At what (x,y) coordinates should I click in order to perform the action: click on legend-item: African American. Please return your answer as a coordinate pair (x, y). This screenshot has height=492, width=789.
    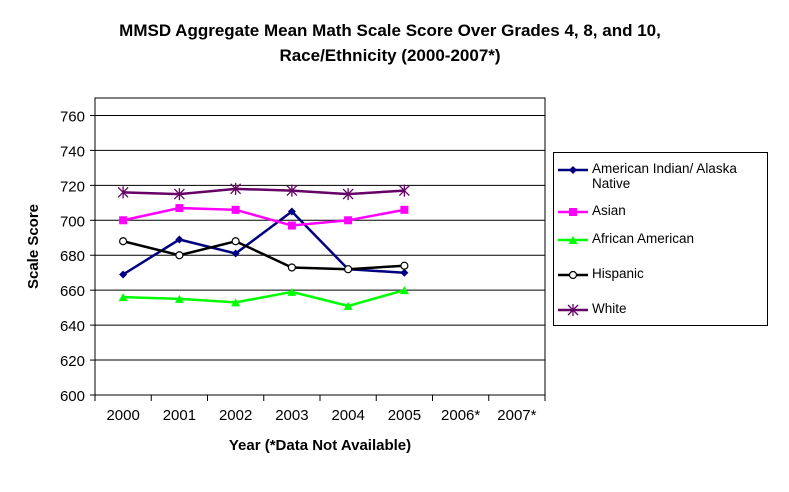
    Looking at the image, I should click on (626, 238).